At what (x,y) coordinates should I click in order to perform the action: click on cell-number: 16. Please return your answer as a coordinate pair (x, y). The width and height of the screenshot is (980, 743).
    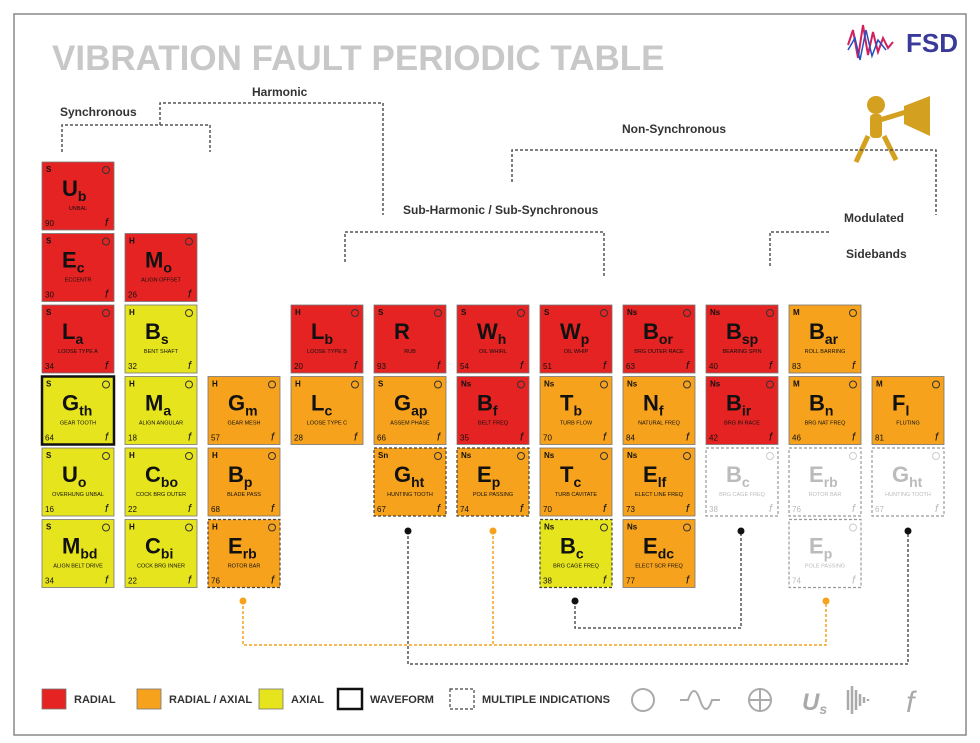
    Looking at the image, I should click on (49, 509).